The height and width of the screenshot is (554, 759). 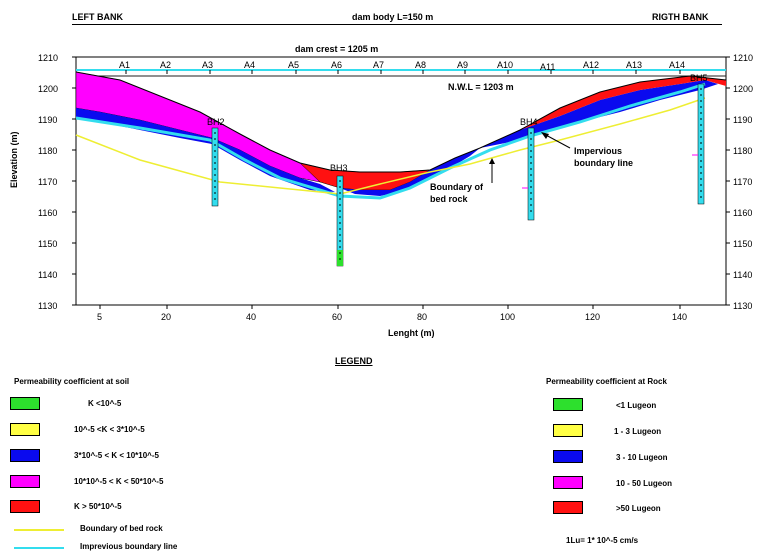 I want to click on x-tick-label: 60, so click(x=337, y=317).